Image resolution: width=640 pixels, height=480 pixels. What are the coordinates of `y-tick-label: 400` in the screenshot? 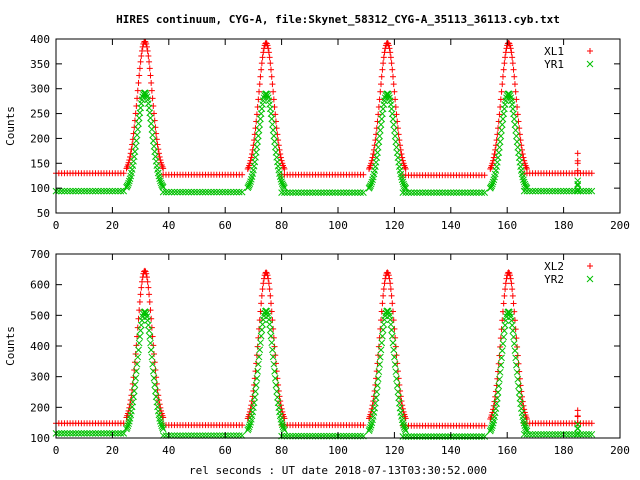 It's located at (40, 39).